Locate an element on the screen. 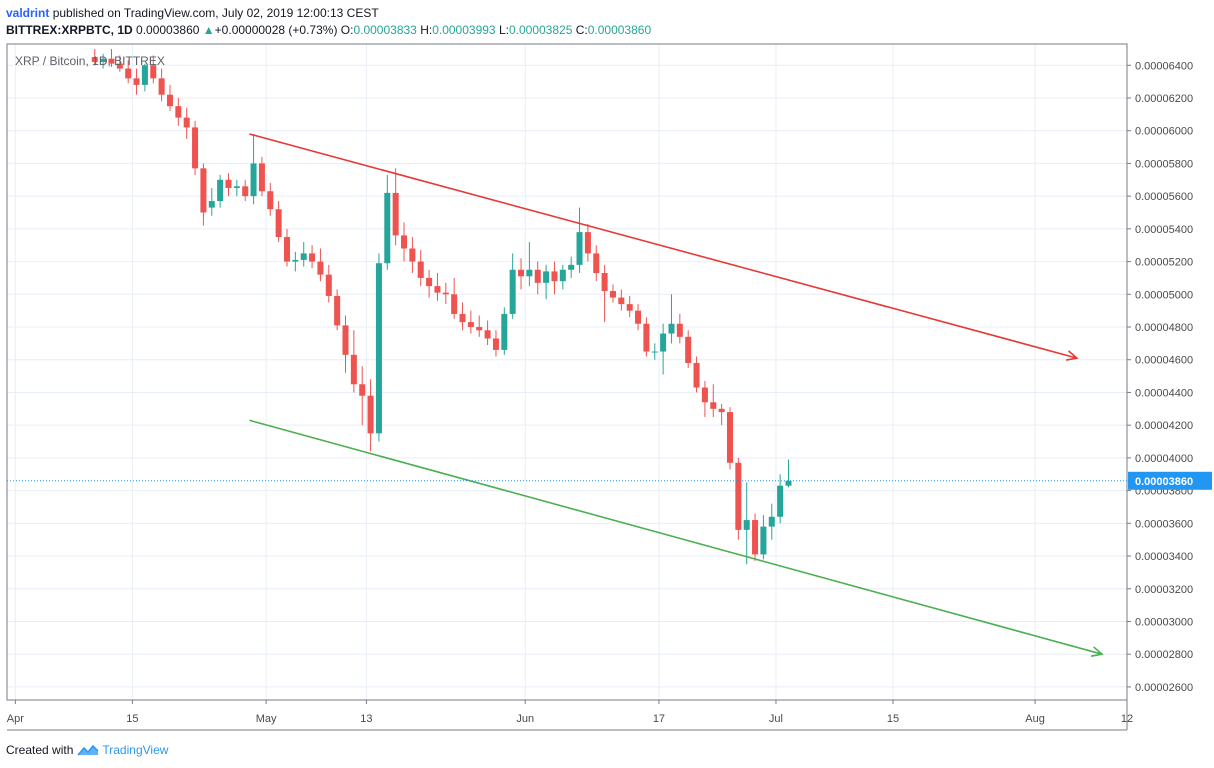 This screenshot has height=768, width=1214. y-tick-label: 0.00004000 is located at coordinates (1164, 459).